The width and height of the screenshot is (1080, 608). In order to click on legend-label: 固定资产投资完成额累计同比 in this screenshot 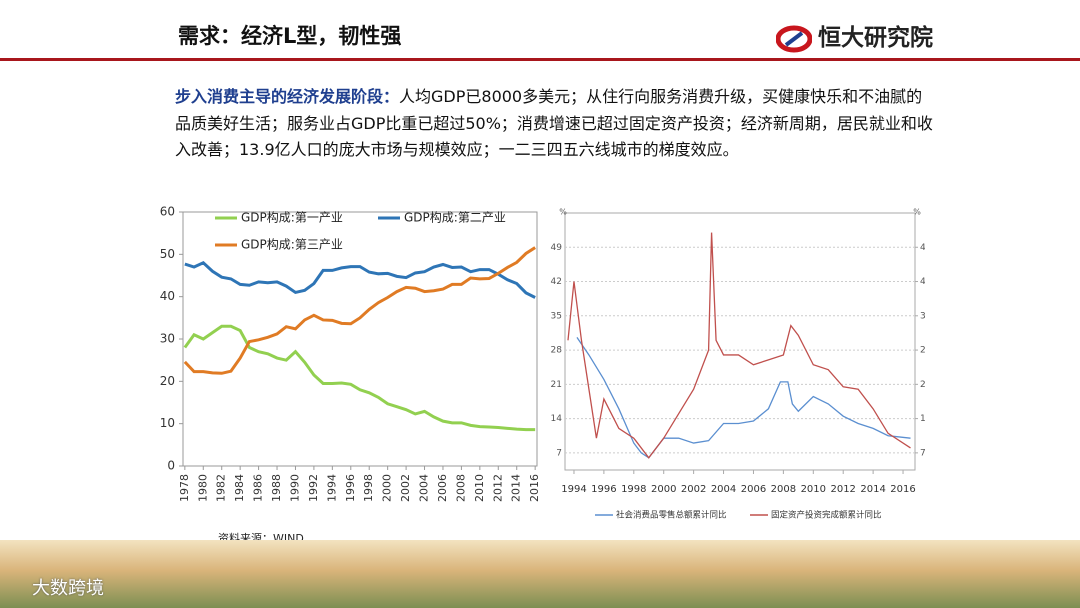, I will do `click(826, 515)`.